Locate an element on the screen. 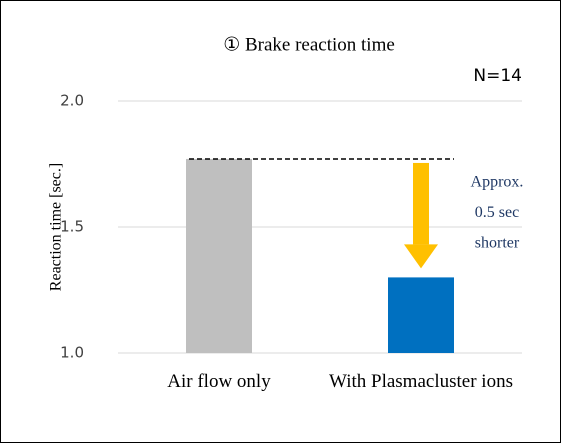 The image size is (561, 443). y-tick-label: 1.0 is located at coordinates (72, 353).